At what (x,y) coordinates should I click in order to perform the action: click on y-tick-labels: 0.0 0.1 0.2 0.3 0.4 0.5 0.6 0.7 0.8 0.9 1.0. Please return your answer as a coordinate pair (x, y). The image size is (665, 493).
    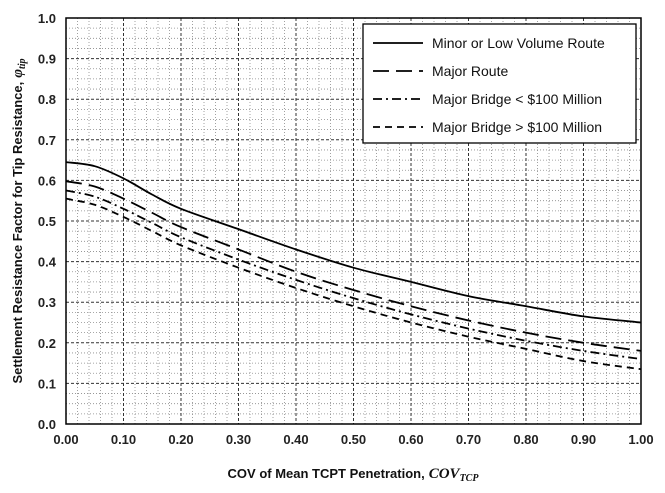
    Looking at the image, I should click on (47, 221).